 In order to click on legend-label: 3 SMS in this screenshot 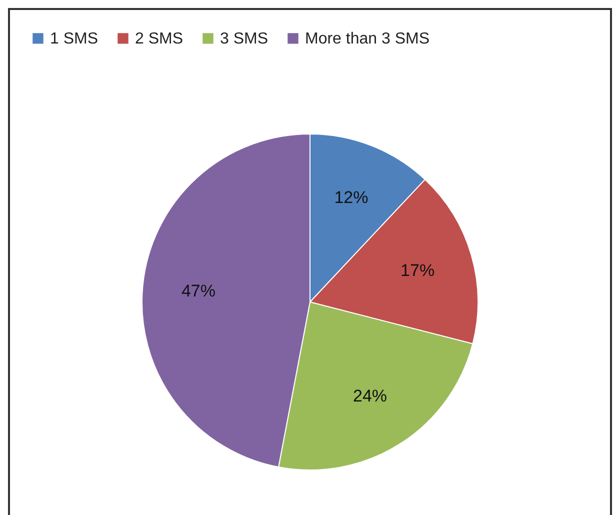, I will do `click(244, 39)`.